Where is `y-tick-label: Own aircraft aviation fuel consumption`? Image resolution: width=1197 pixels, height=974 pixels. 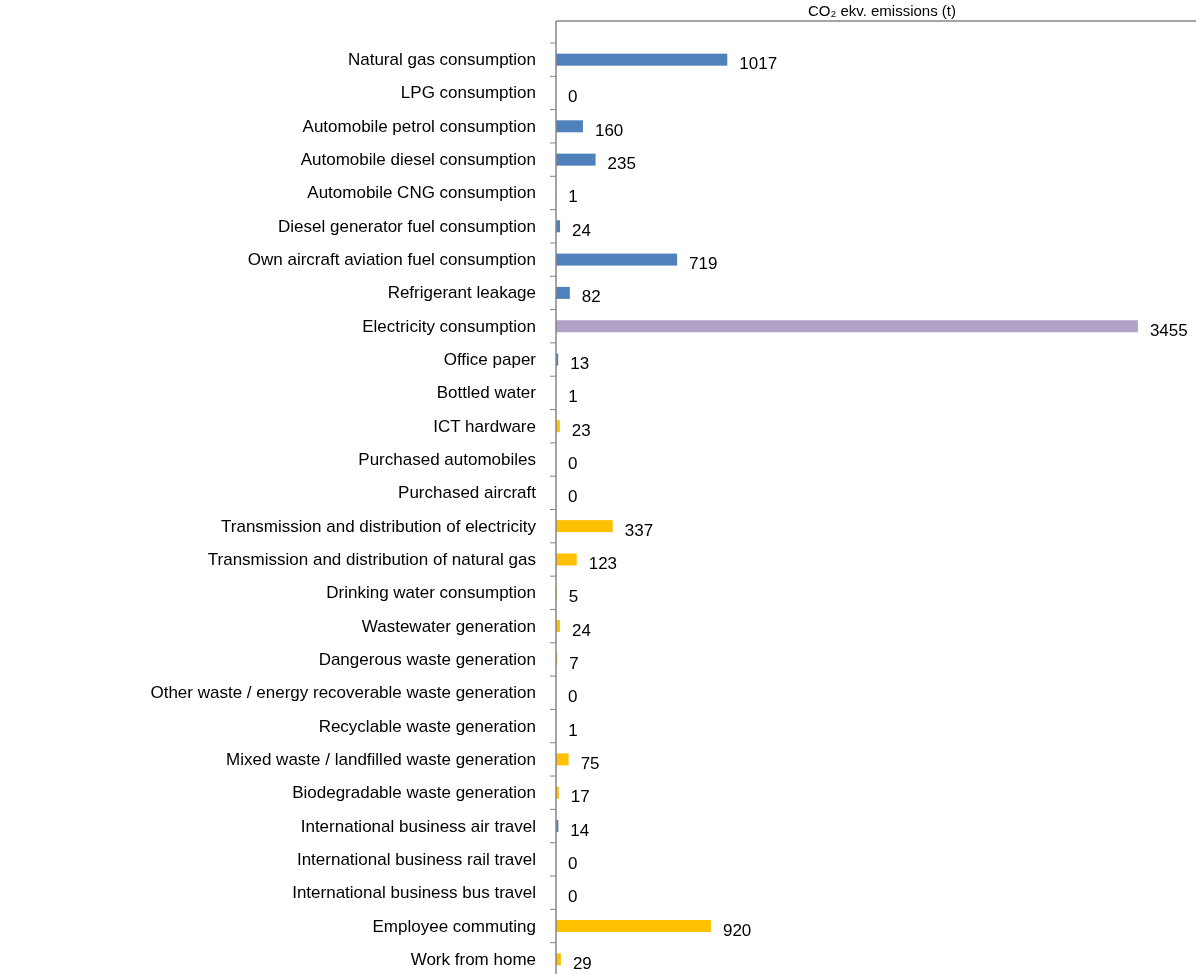
y-tick-label: Own aircraft aviation fuel consumption is located at coordinates (391, 260).